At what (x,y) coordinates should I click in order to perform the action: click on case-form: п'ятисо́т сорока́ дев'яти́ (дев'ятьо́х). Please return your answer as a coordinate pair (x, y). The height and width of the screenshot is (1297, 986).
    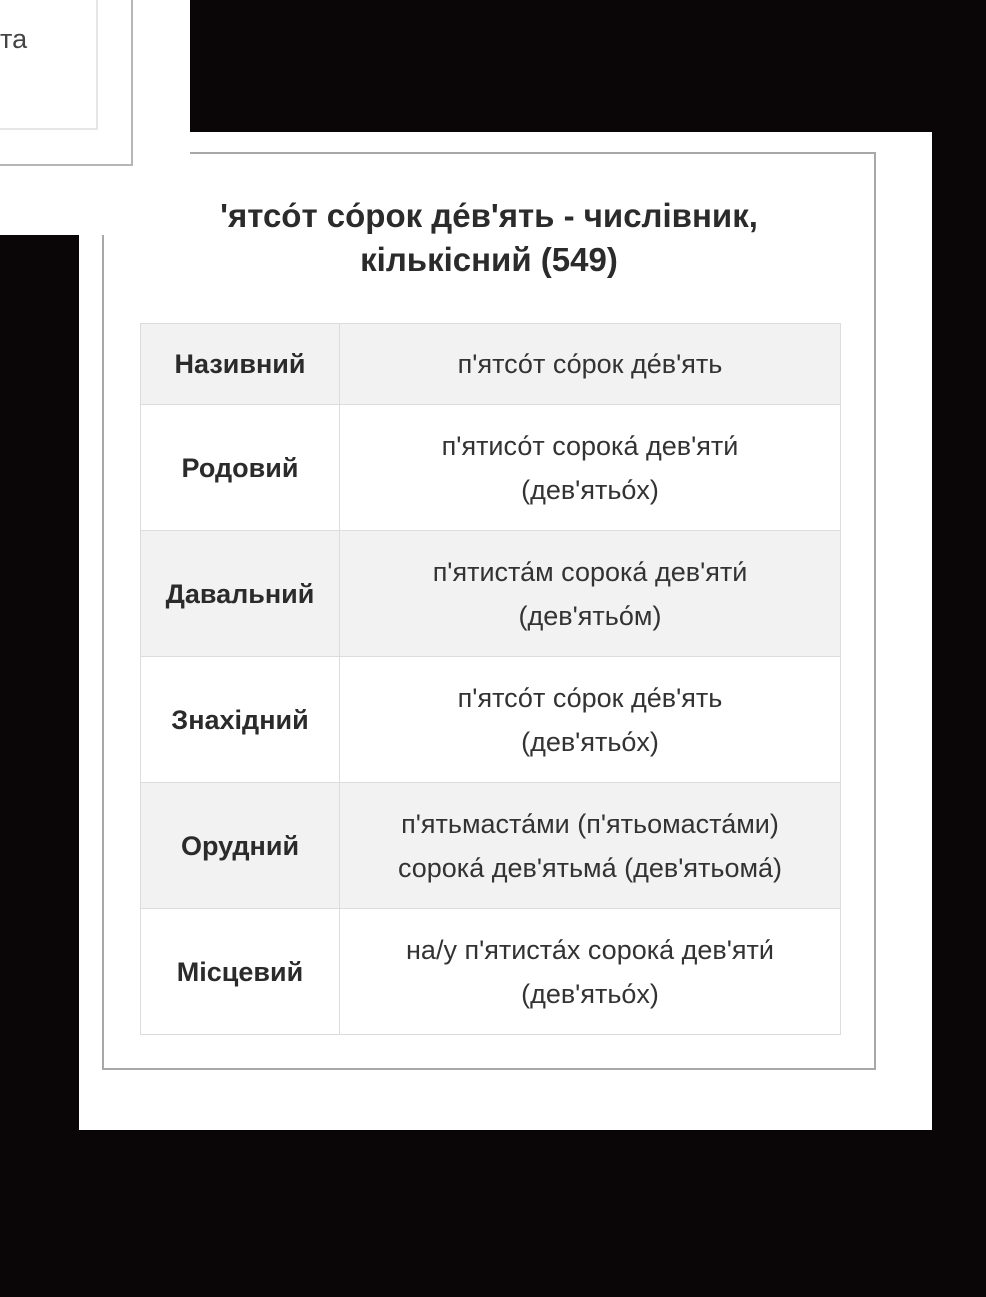
    Looking at the image, I should click on (590, 467).